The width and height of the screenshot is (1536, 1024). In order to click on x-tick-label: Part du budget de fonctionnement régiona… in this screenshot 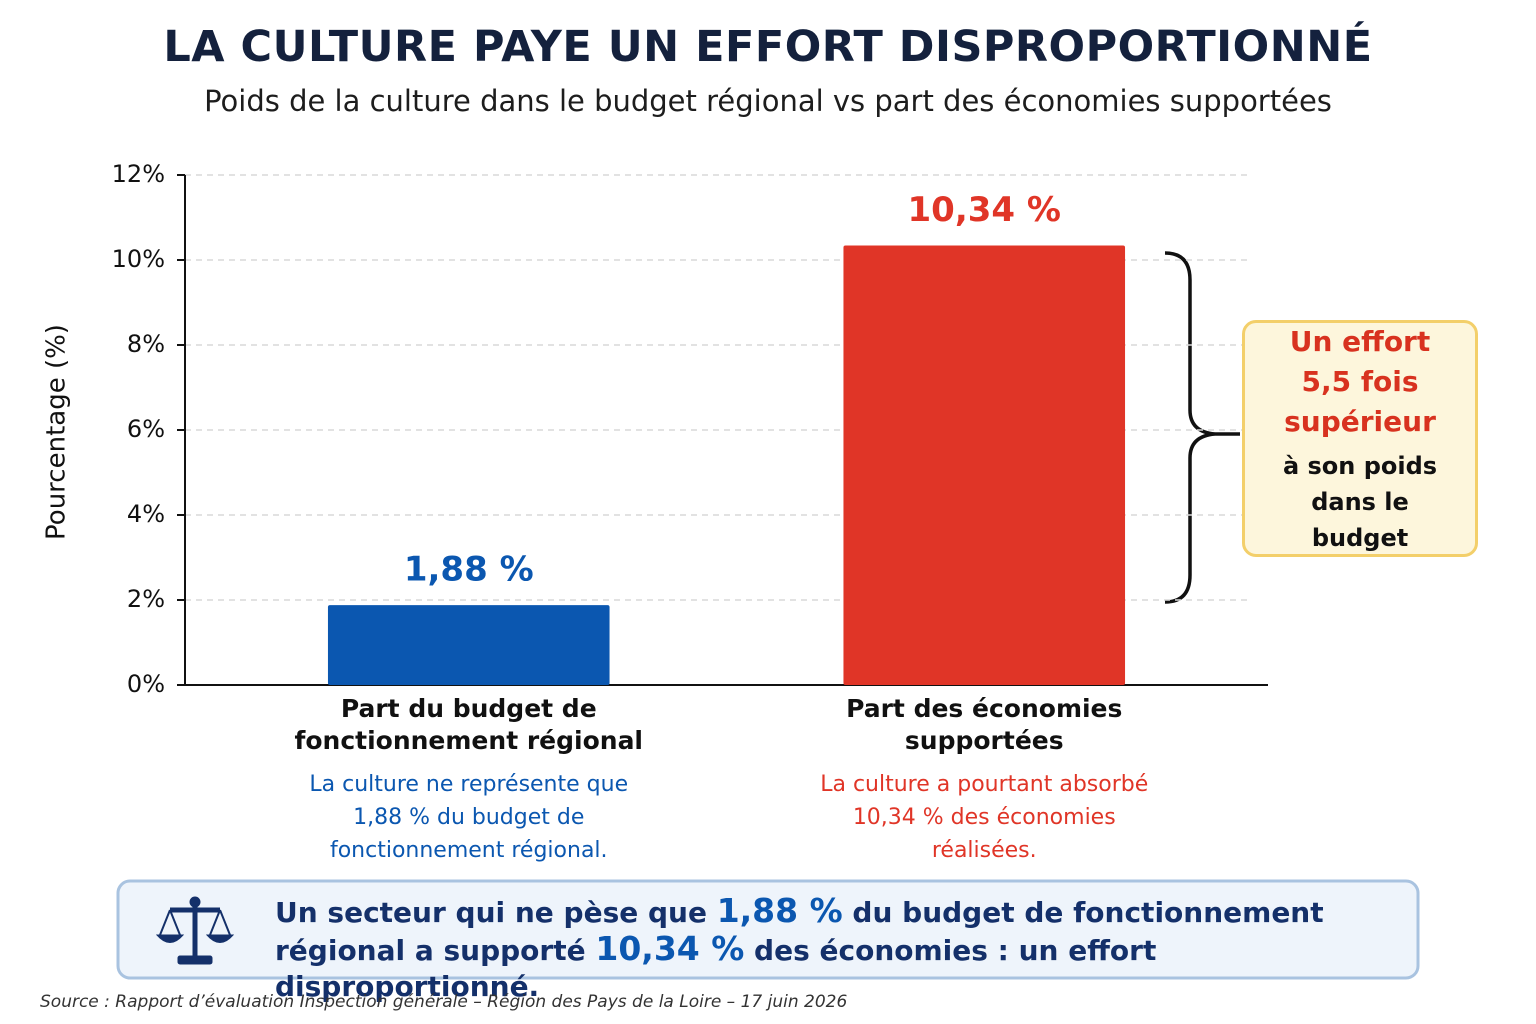, I will do `click(469, 724)`.